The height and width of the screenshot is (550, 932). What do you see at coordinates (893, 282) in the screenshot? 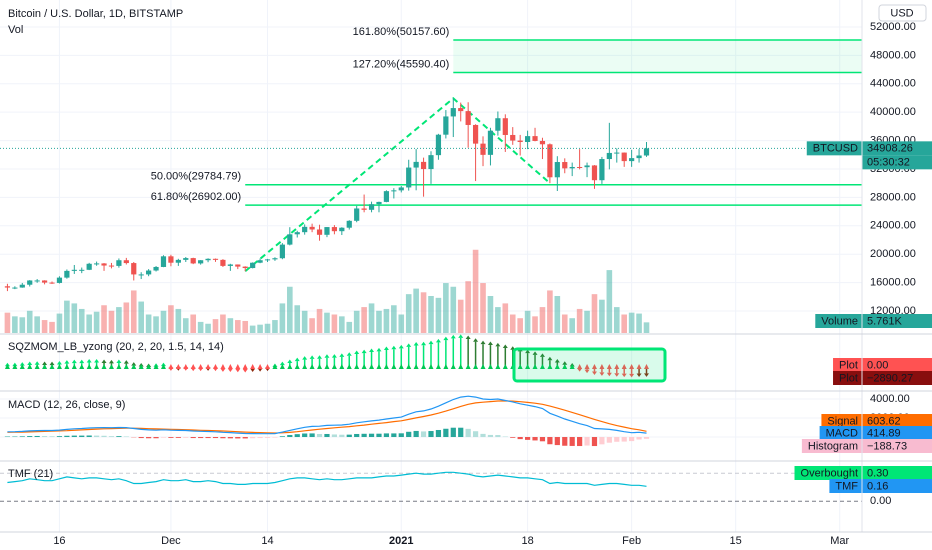
I see `y-tick-label: 16000.00` at bounding box center [893, 282].